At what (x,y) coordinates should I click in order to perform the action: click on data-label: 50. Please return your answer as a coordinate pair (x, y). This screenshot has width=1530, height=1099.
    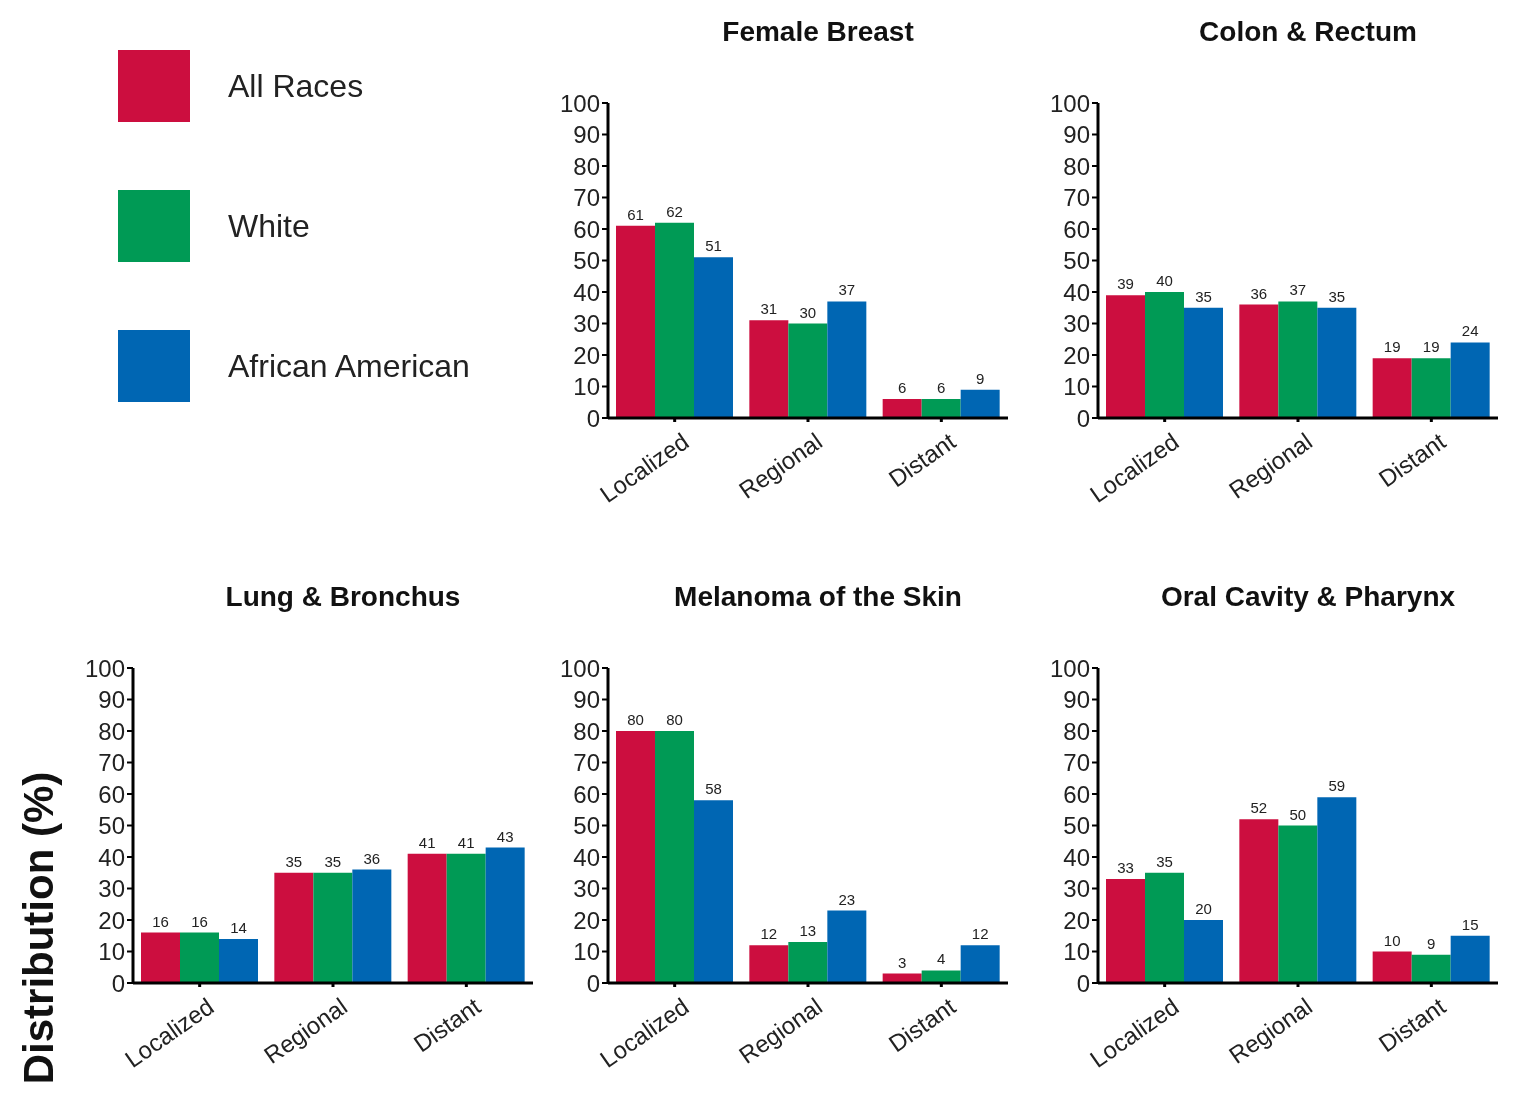
    Looking at the image, I should click on (1298, 814).